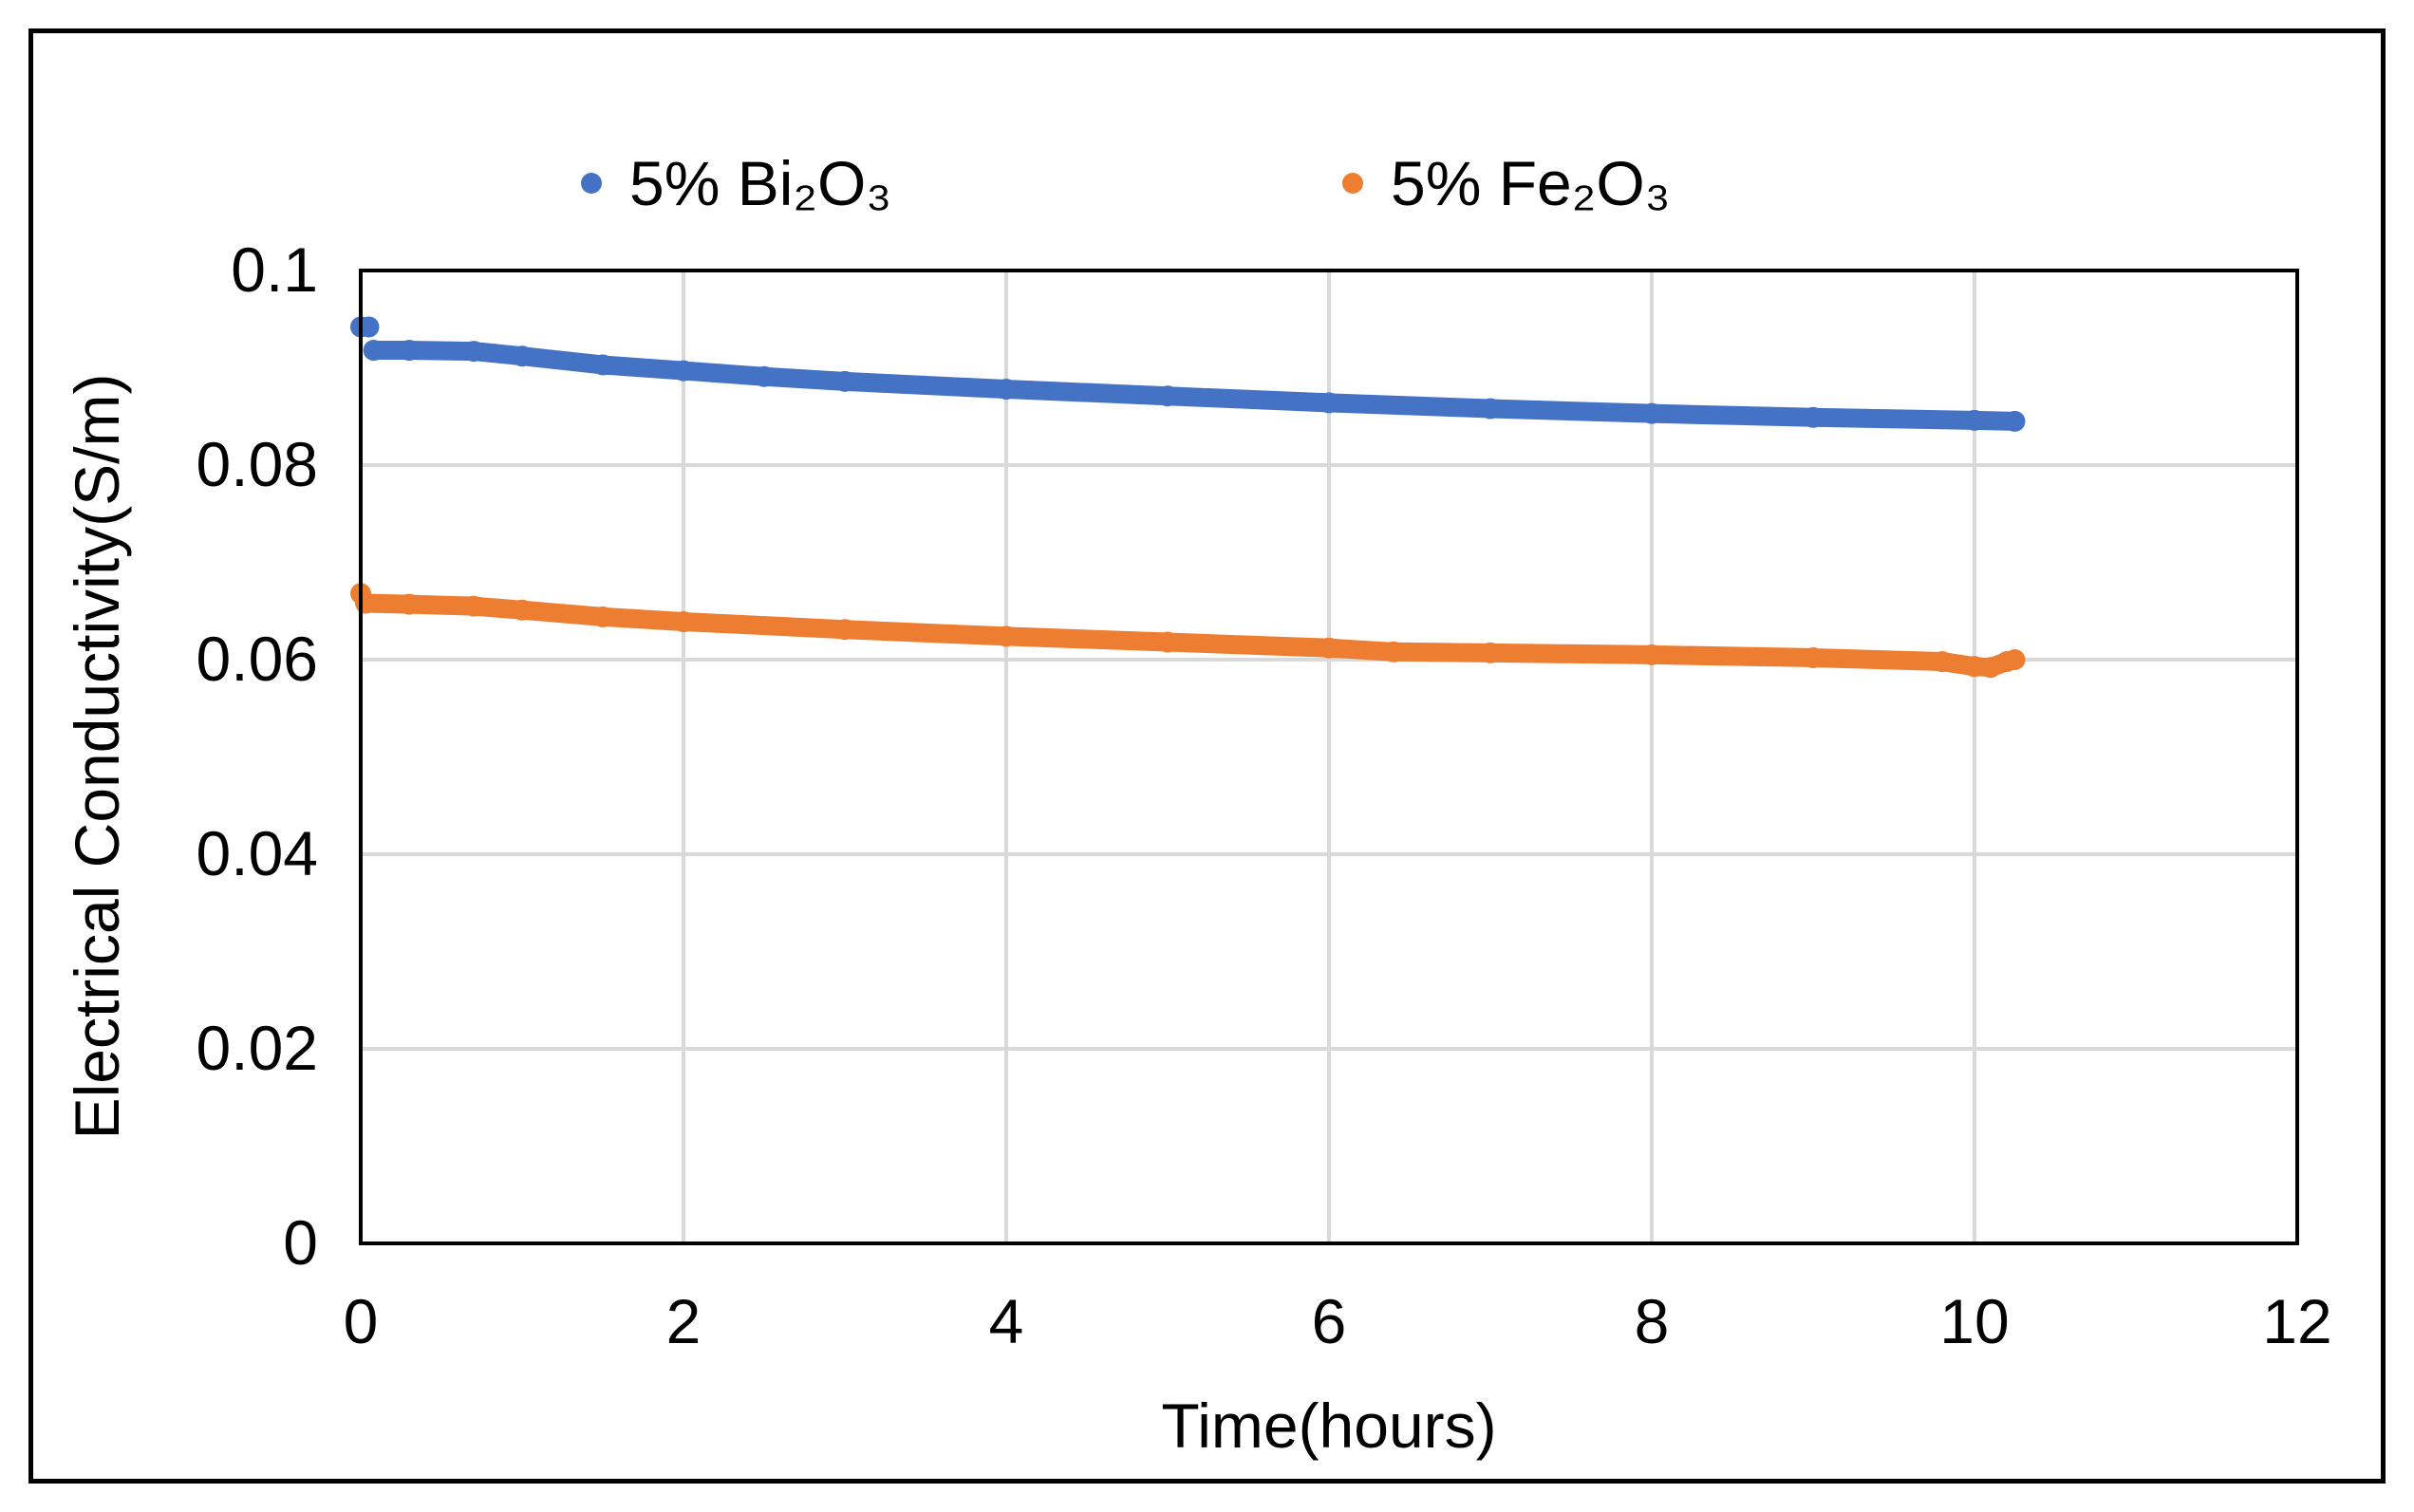 The width and height of the screenshot is (2414, 1512). I want to click on x-tick-label: 0, so click(361, 1321).